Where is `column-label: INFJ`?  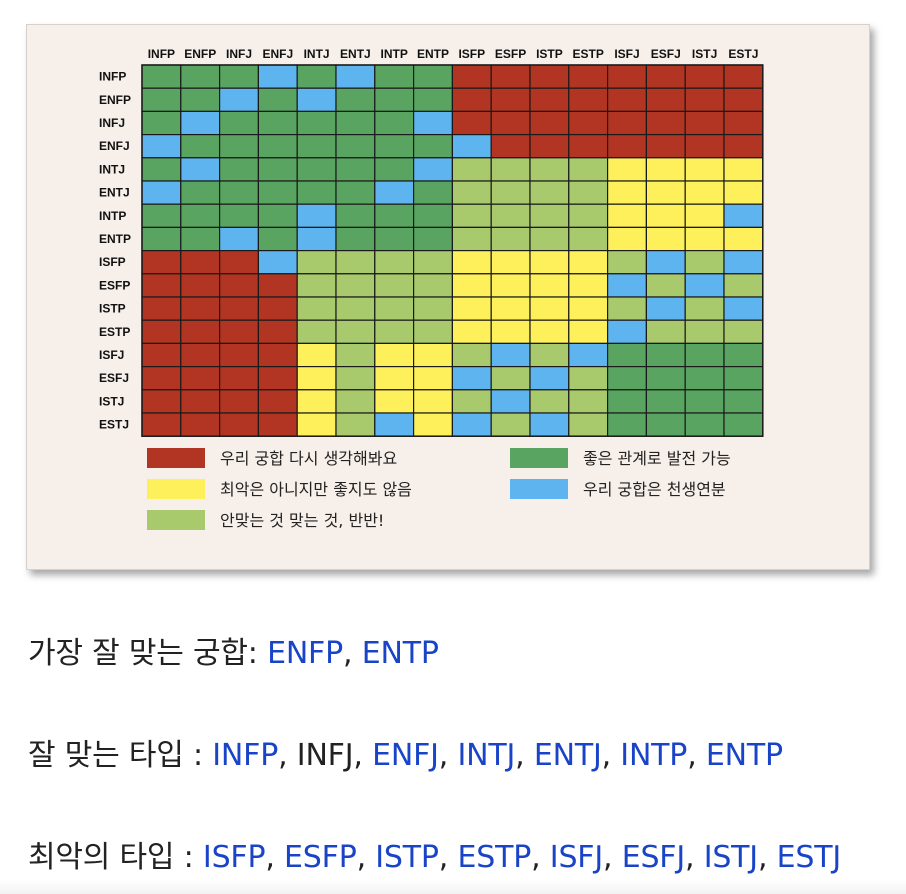 column-label: INFJ is located at coordinates (239, 54).